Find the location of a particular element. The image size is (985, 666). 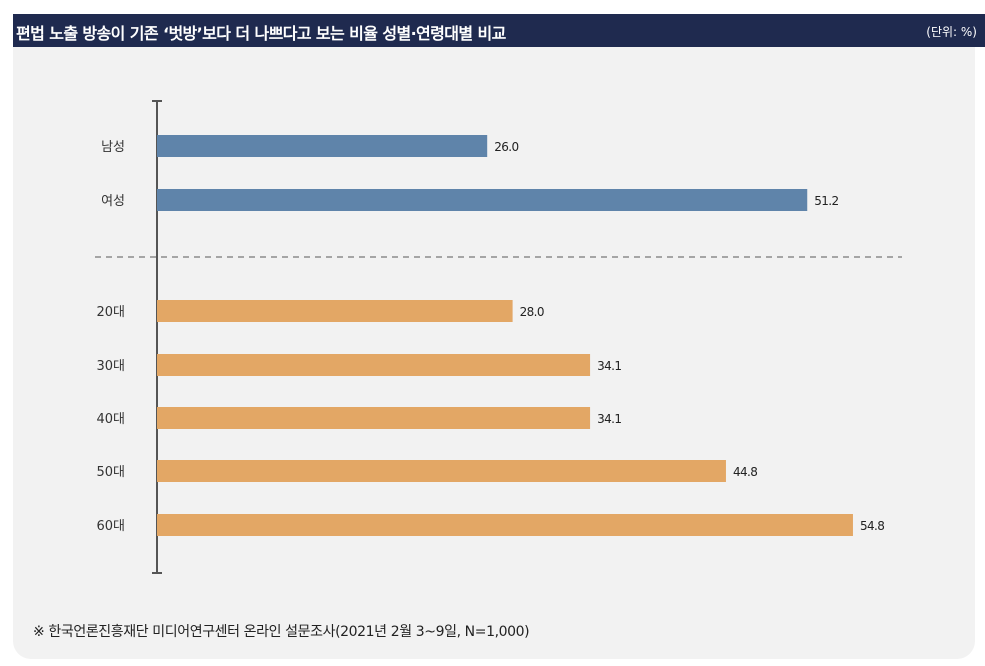

value-label: 28.0 is located at coordinates (532, 312).